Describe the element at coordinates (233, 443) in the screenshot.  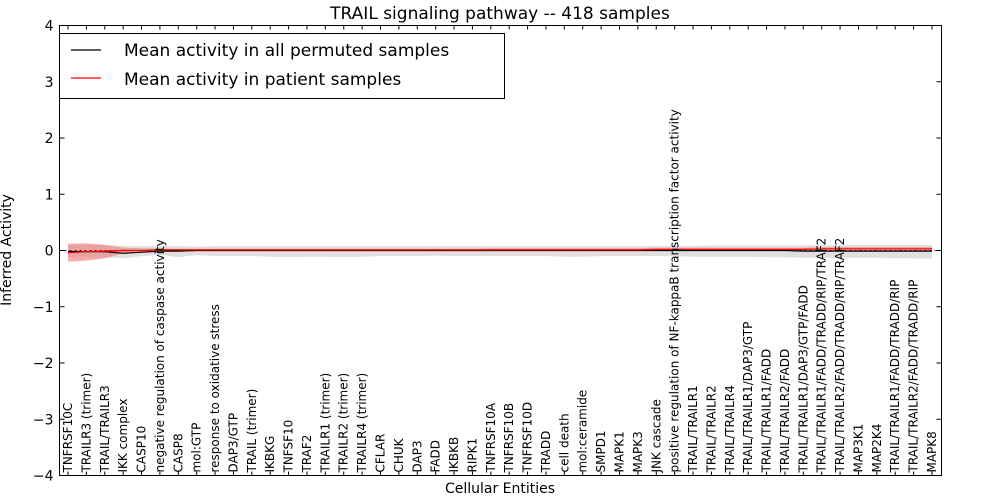
I see `x-tick-label: DAP3/GTP` at that location.